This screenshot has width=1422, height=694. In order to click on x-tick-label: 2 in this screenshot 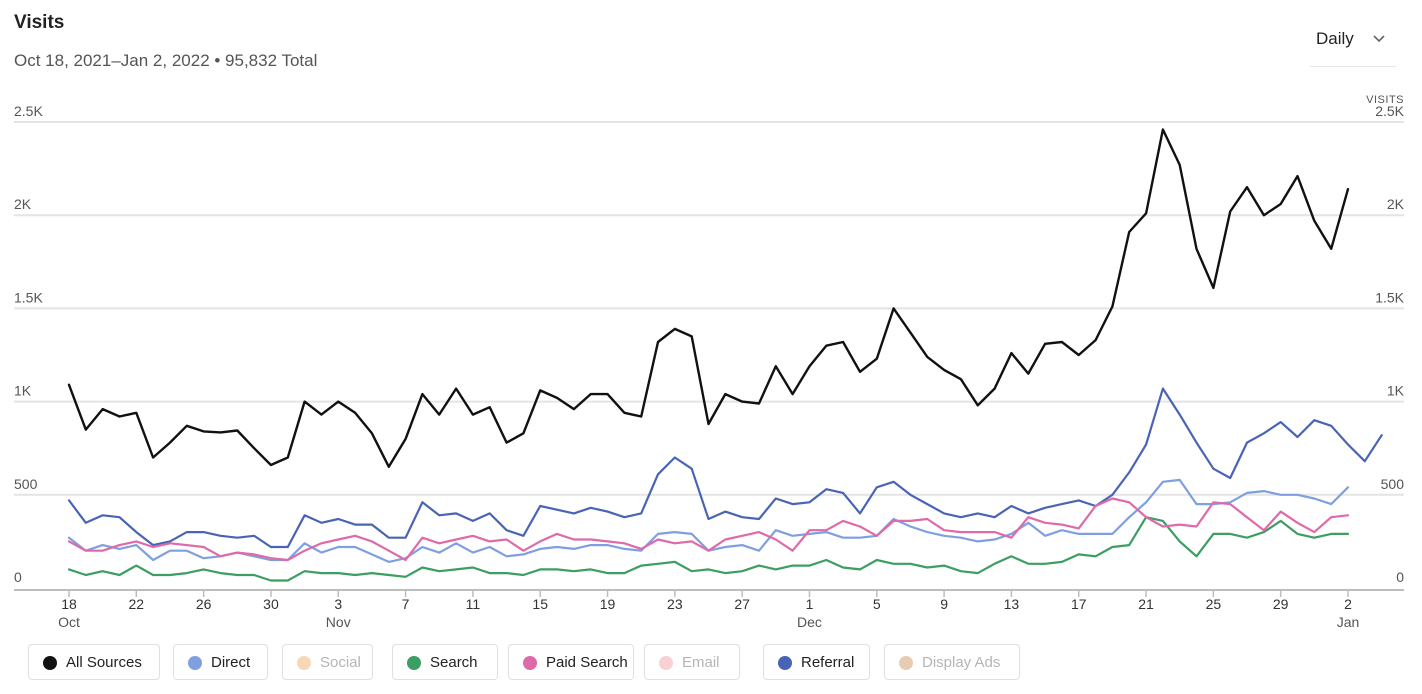, I will do `click(1348, 604)`.